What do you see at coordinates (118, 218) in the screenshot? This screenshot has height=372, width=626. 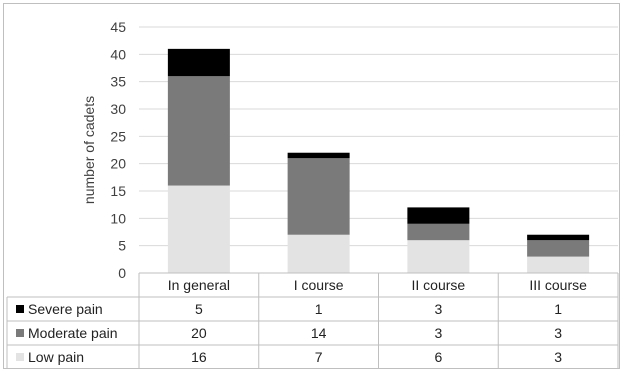 I see `y-tick-label: 10` at bounding box center [118, 218].